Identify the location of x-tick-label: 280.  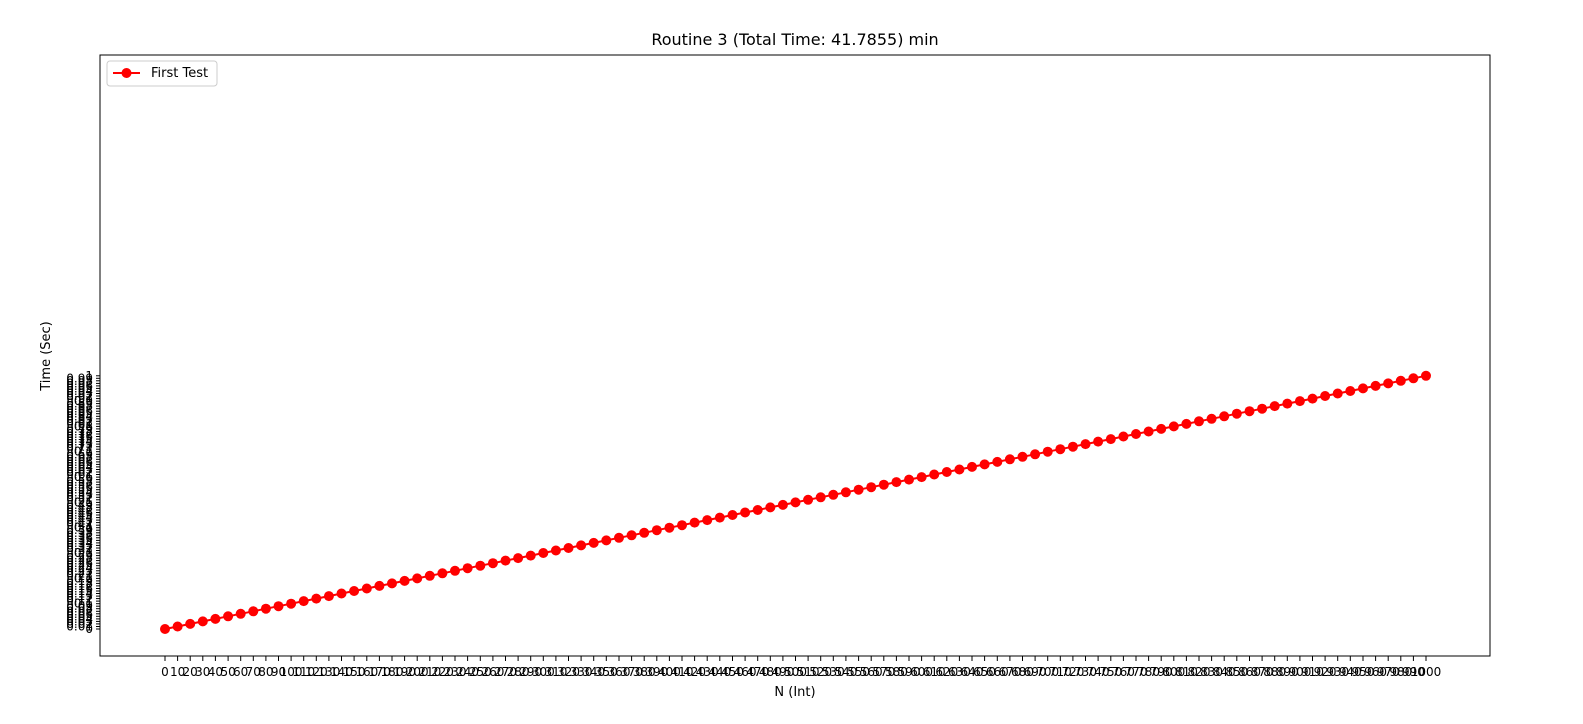
(518, 672).